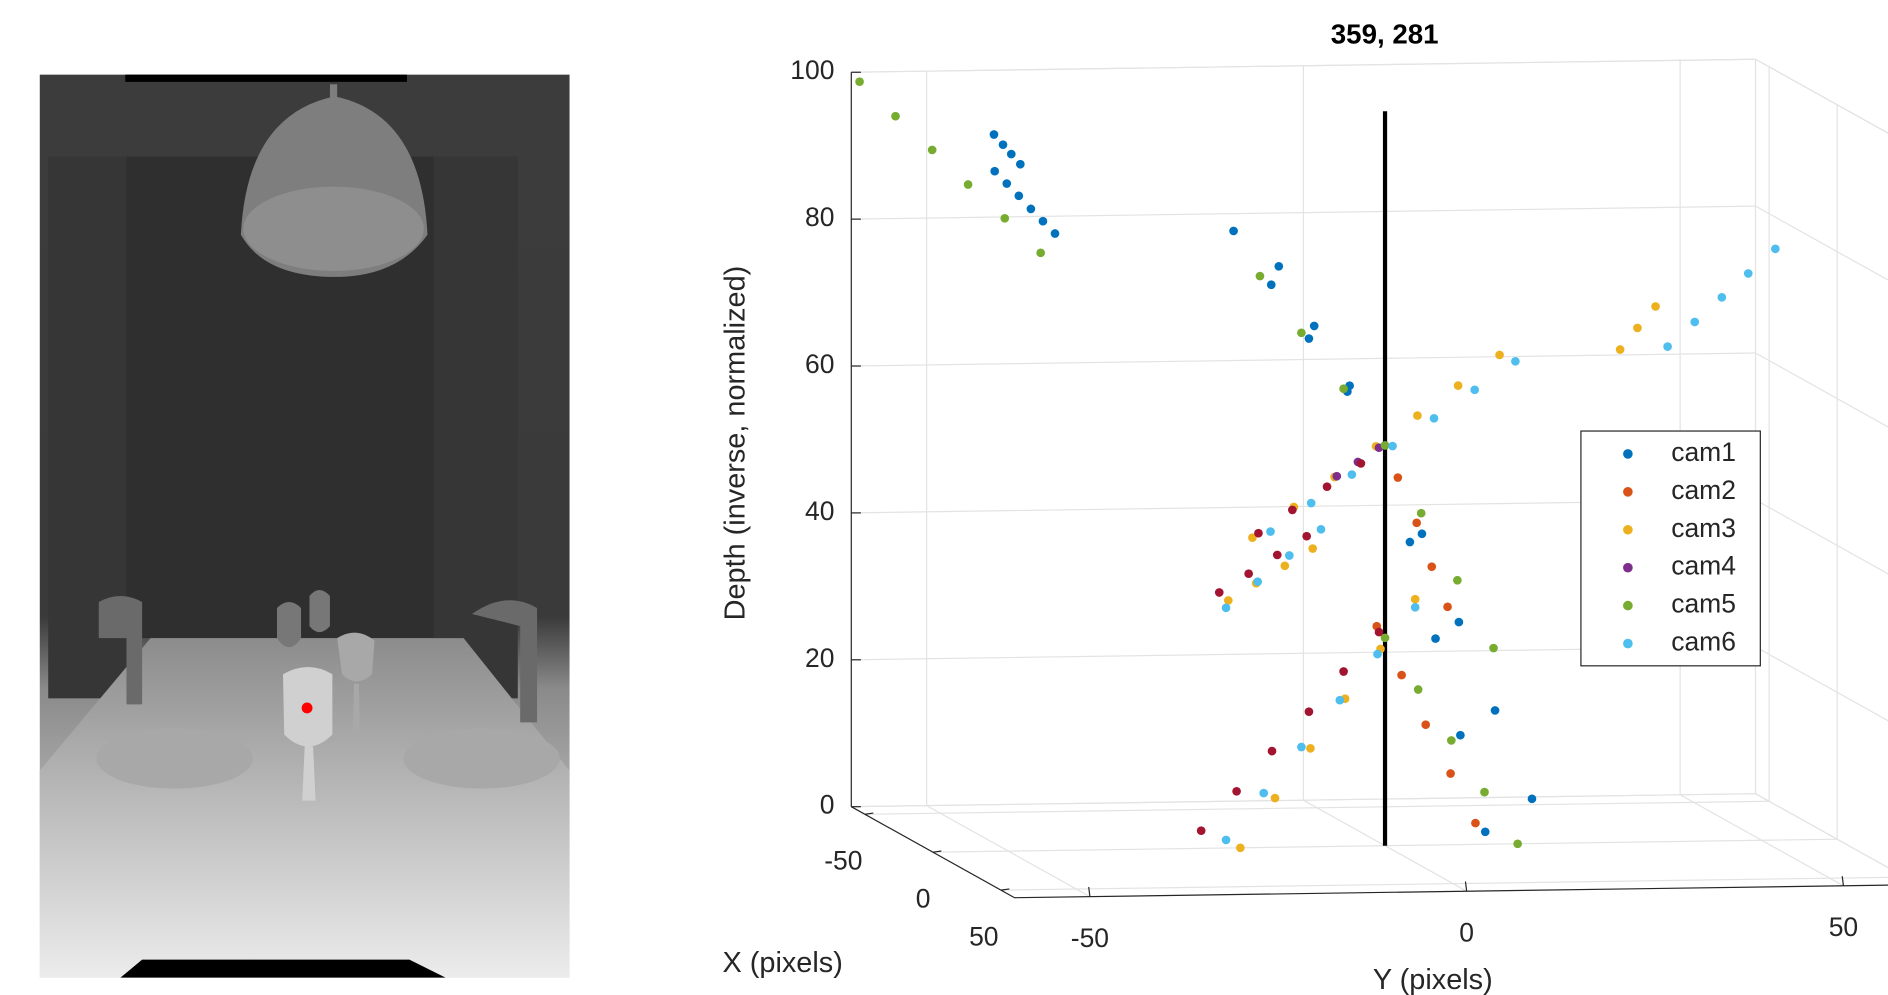  Describe the element at coordinates (1703, 452) in the screenshot. I see `legend-label: cam1` at that location.